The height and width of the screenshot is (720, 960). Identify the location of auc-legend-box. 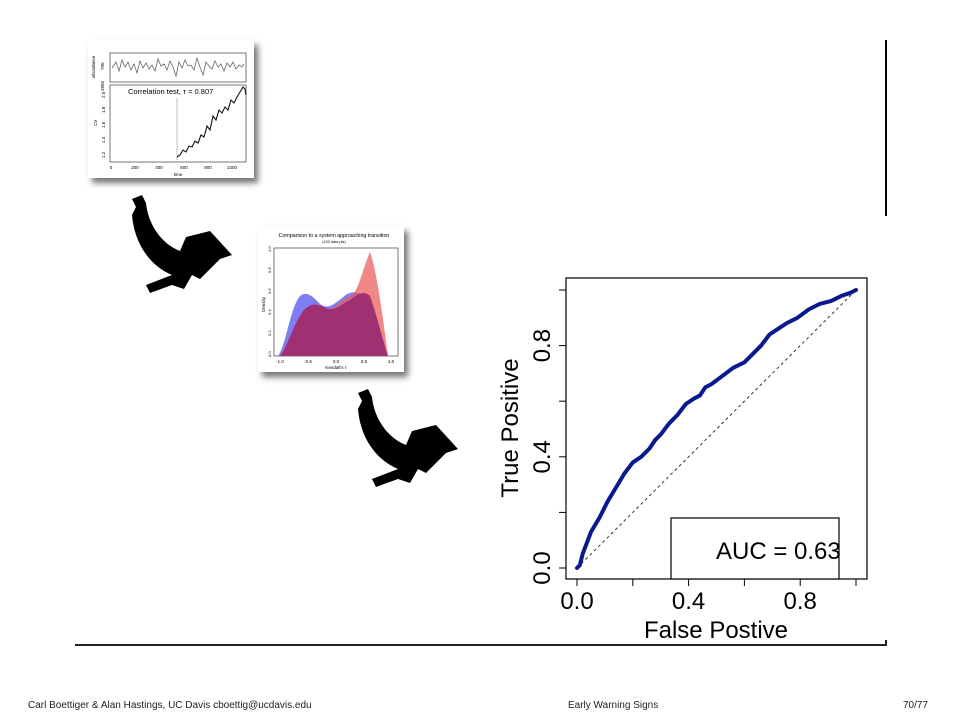
(755, 548).